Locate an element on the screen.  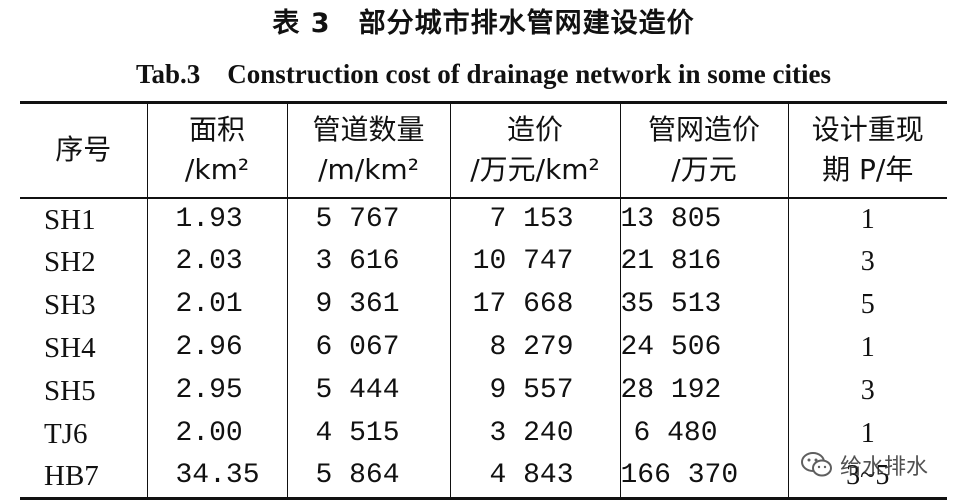
header-network-cost: 管网造价/万元 is located at coordinates (703, 150).